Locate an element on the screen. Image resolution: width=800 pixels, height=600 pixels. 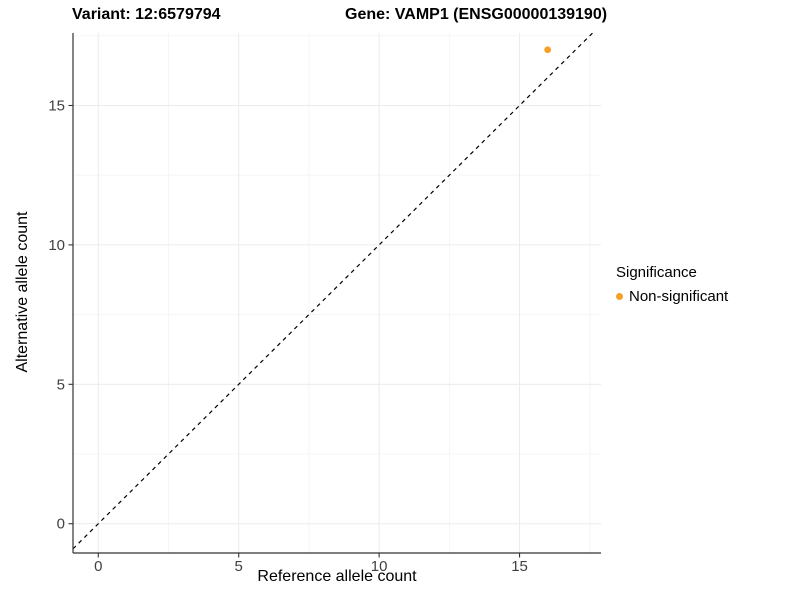
legend-item: Non-significant is located at coordinates (672, 296).